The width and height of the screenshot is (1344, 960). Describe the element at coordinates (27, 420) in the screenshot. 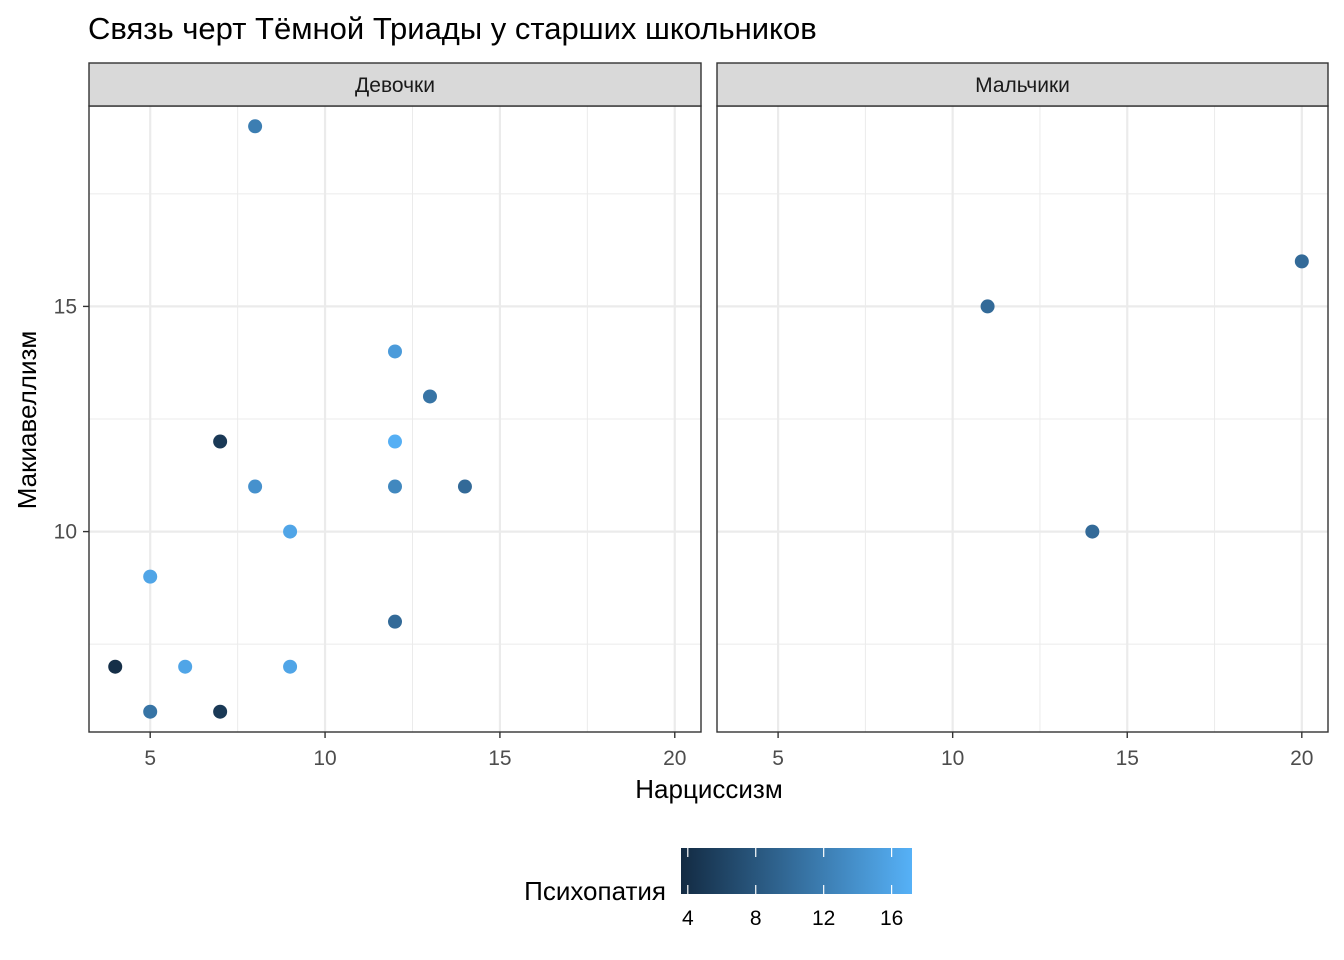

I see `y-axis-label: Макиавеллизм` at that location.